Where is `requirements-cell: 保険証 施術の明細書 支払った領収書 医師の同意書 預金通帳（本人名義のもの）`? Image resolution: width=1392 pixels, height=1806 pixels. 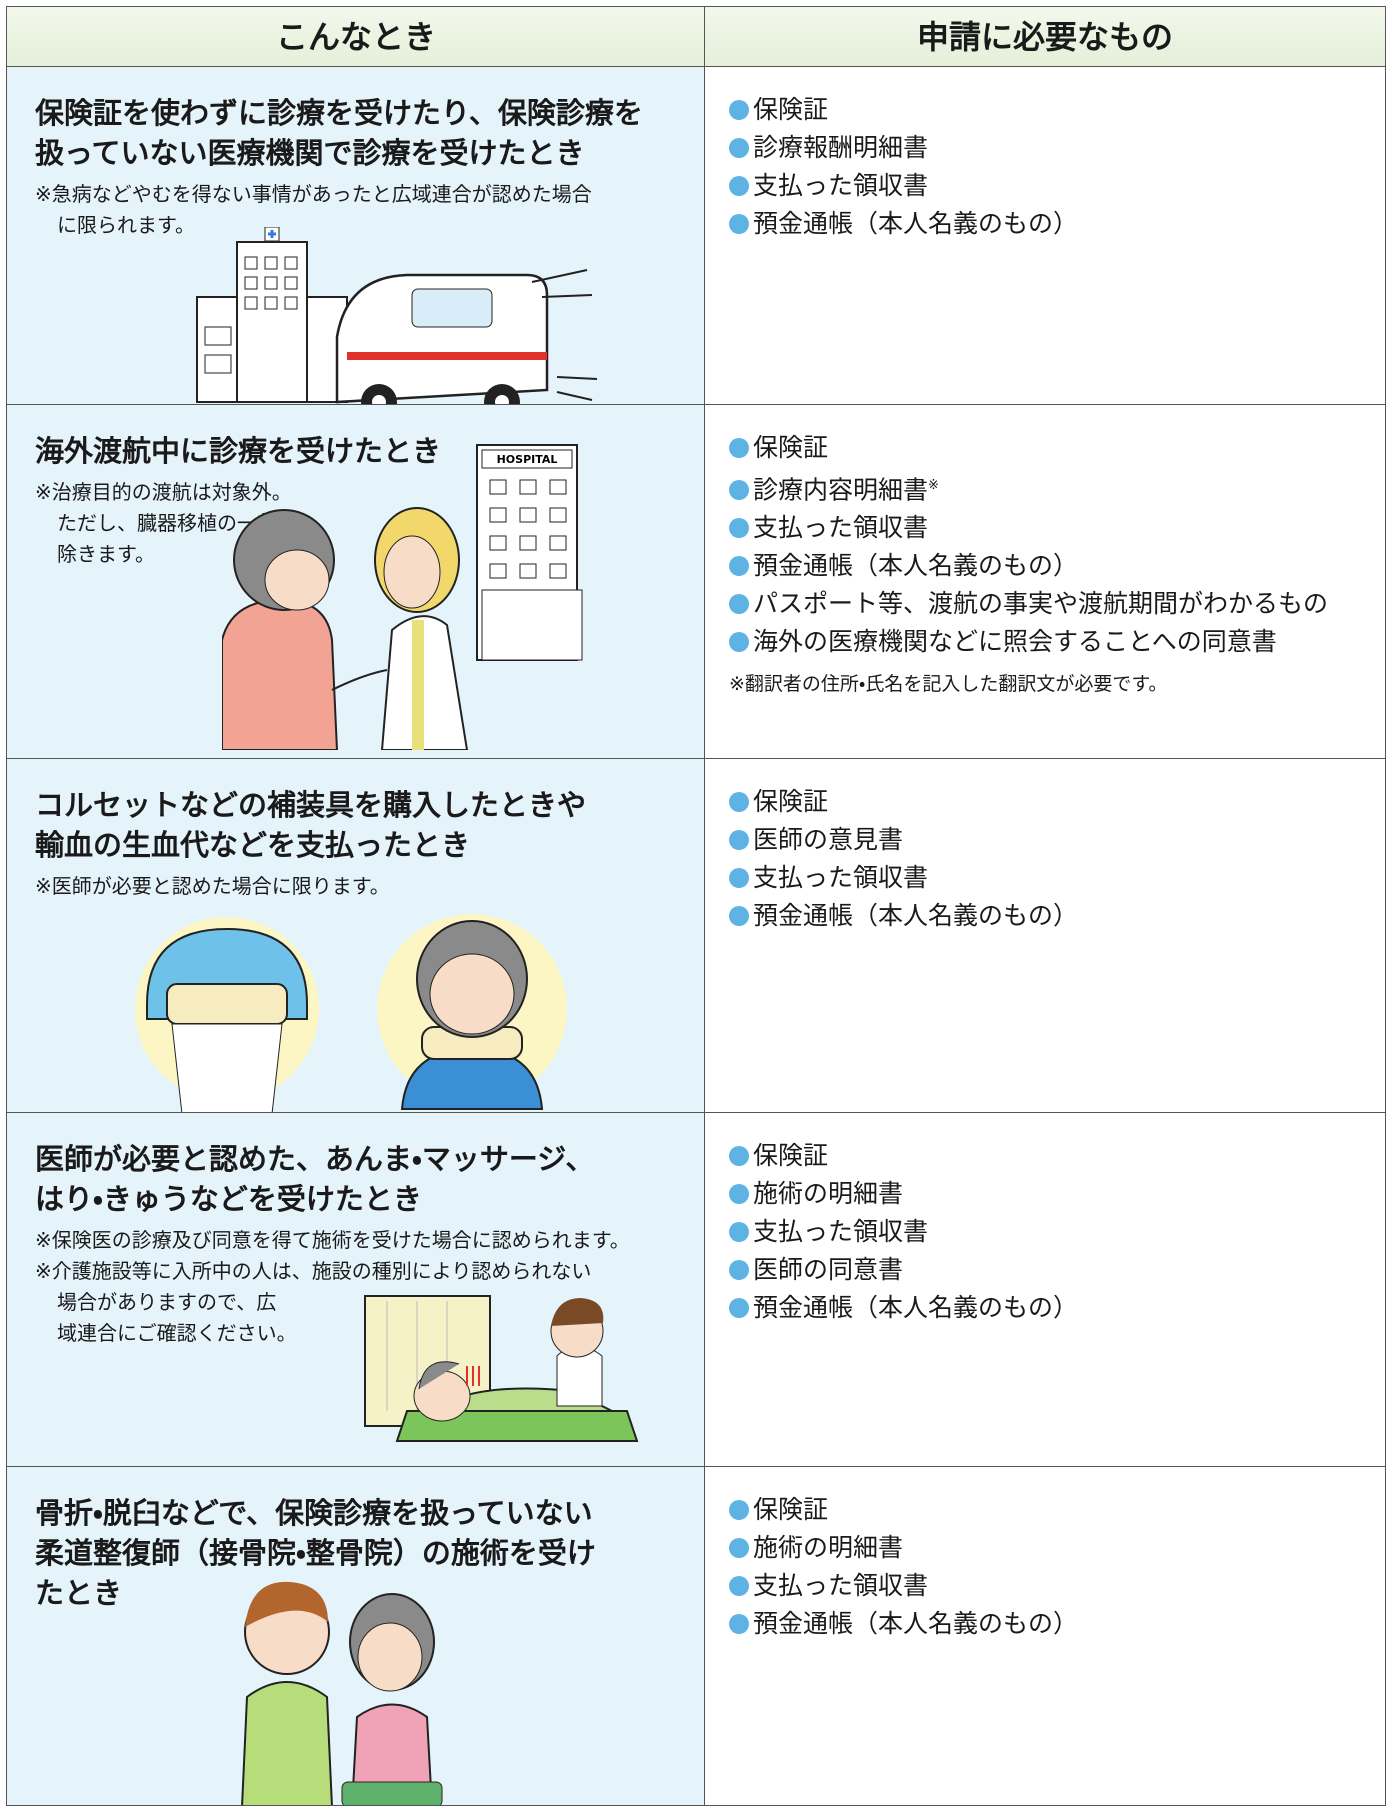 requirements-cell: 保険証 施術の明細書 支払った領収書 医師の同意書 預金通帳（本人名義のもの） is located at coordinates (1045, 1290).